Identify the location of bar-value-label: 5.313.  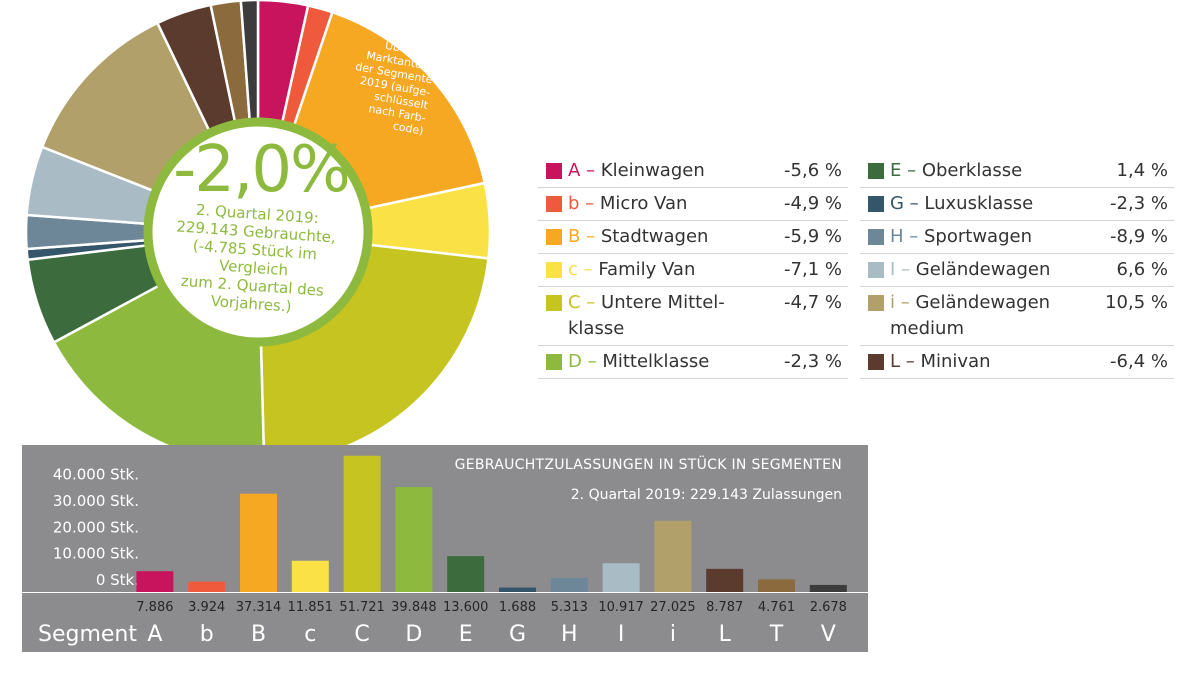
(569, 607).